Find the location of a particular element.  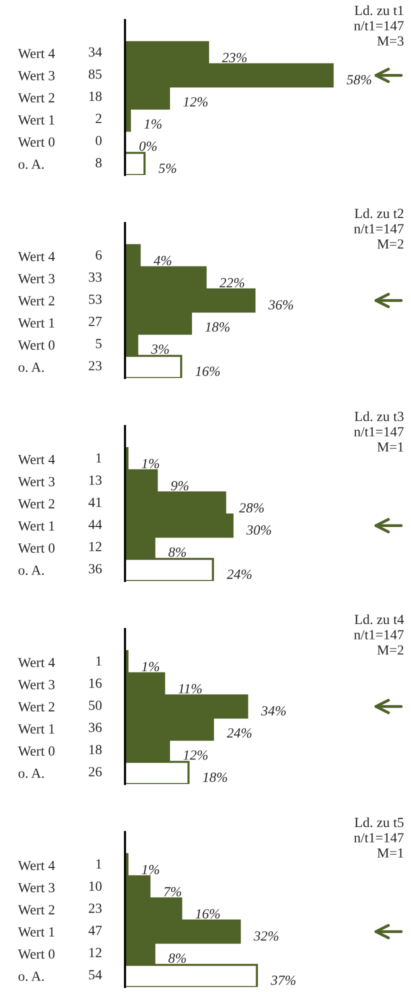

text: M=3 is located at coordinates (390, 41).